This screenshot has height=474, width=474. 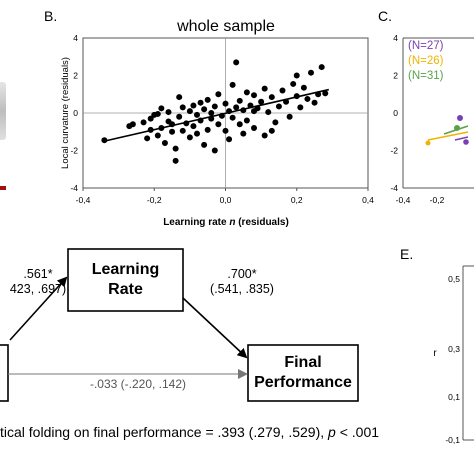 I want to click on panel-c-ticks: -0,4 -0,2 4 2 0 -2 -4, so click(x=417, y=119).